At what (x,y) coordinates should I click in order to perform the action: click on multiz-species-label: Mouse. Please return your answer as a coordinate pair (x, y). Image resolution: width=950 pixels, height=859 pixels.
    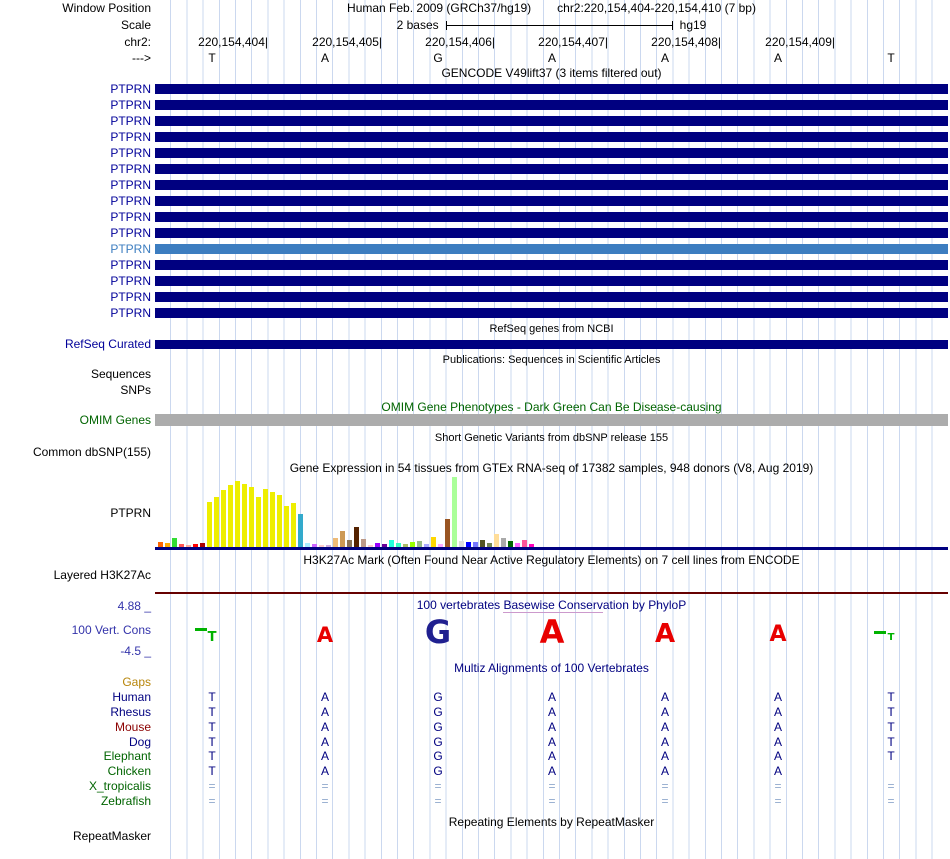
    Looking at the image, I should click on (132, 727).